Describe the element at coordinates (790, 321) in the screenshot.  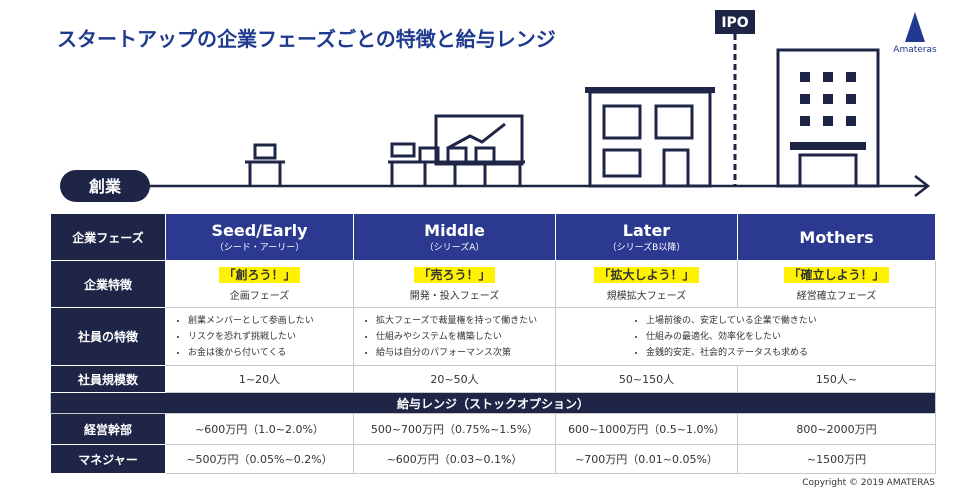
I see `employee-item: 上場前後の、安定している企業で働きたい` at that location.